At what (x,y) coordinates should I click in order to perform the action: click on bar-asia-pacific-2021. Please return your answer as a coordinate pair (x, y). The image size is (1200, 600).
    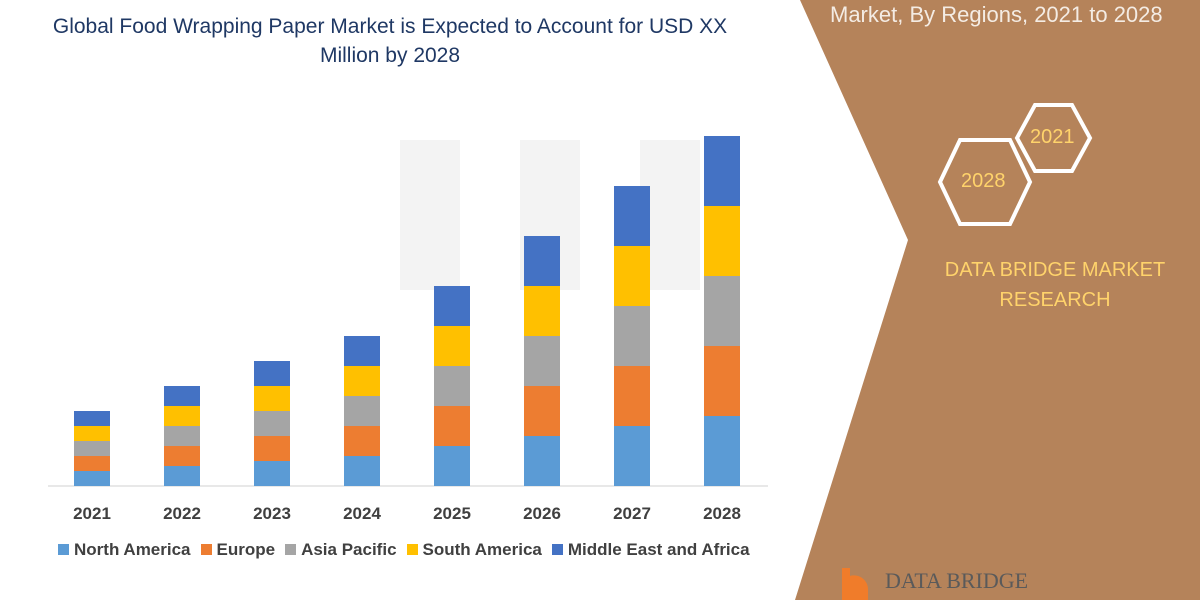
    Looking at the image, I should click on (92, 448).